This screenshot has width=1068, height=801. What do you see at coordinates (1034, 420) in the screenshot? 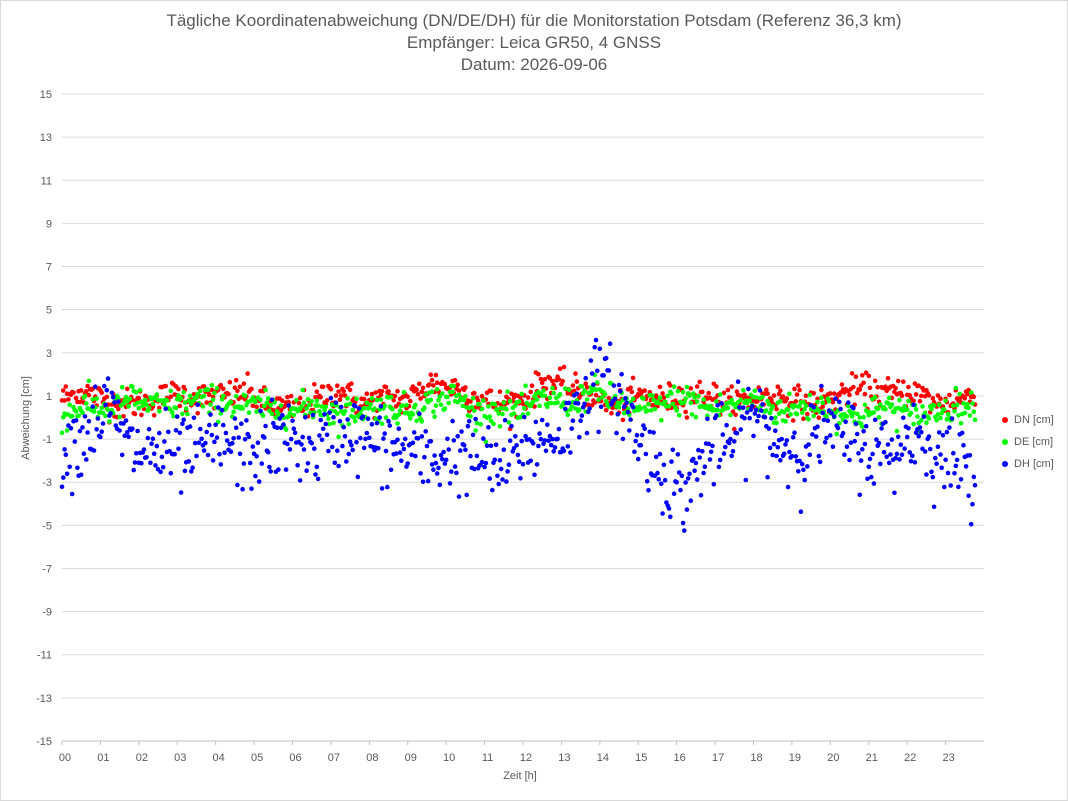
I see `legend-label: DN [cm]` at bounding box center [1034, 420].